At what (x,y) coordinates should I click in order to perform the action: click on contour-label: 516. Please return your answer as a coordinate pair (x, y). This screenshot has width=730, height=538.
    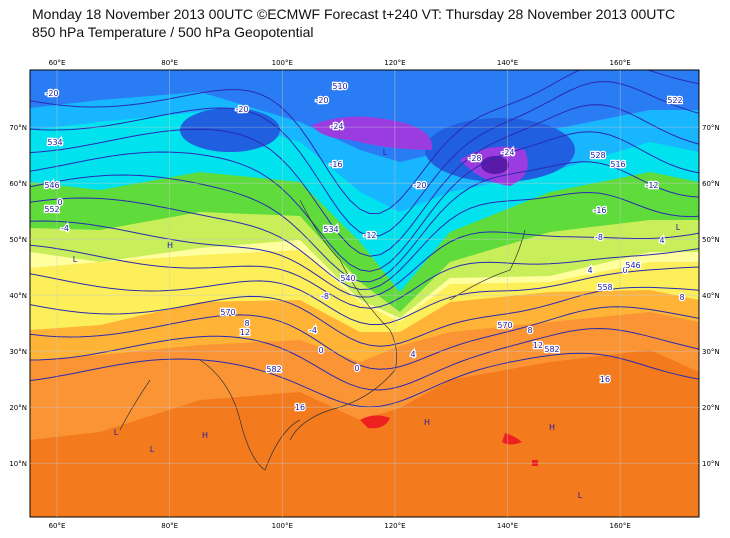
    Looking at the image, I should click on (617, 164).